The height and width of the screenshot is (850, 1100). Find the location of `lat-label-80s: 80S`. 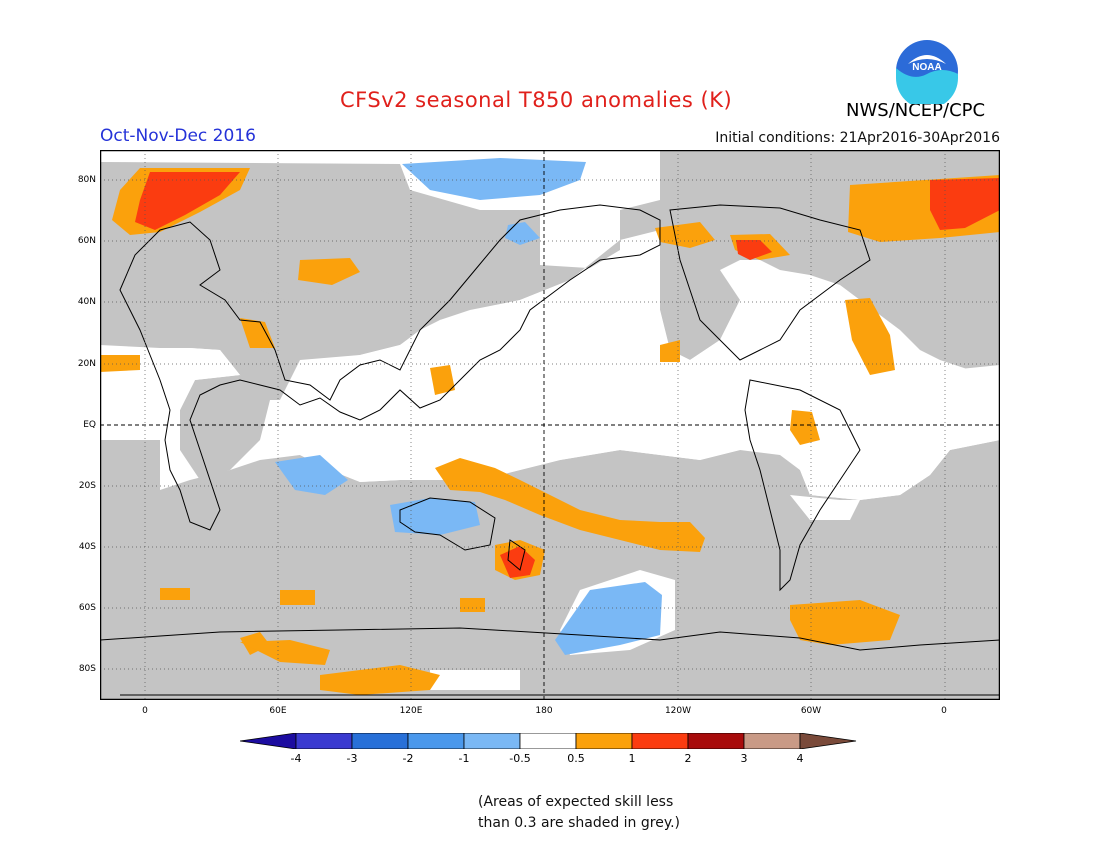

lat-label-80s: 80S is located at coordinates (87, 669).